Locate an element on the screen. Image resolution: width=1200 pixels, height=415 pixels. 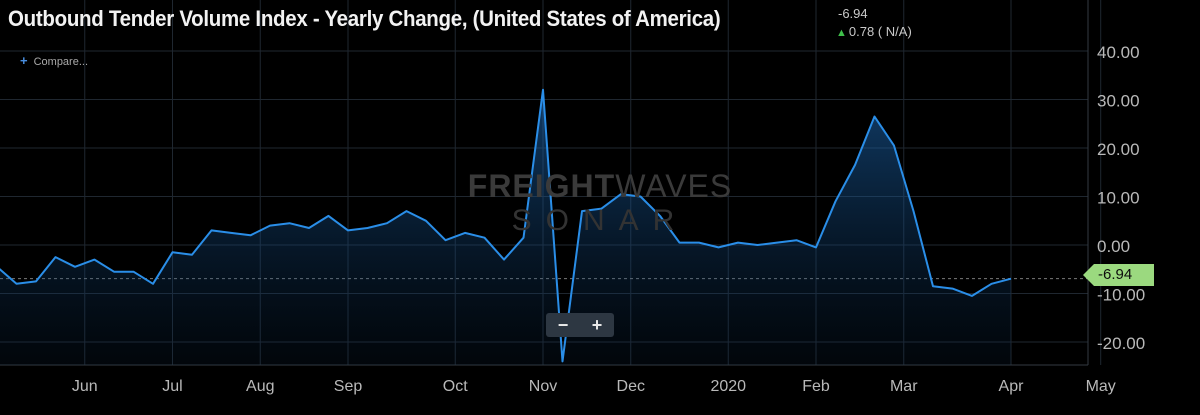
last-value: -6.94 is located at coordinates (853, 13).